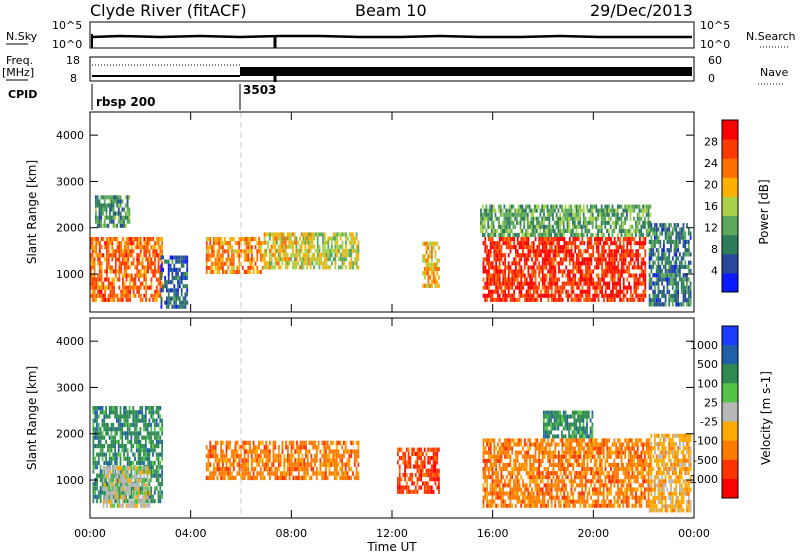 The height and width of the screenshot is (554, 800). What do you see at coordinates (730, 130) in the screenshot?
I see `colorbar-swatch` at bounding box center [730, 130].